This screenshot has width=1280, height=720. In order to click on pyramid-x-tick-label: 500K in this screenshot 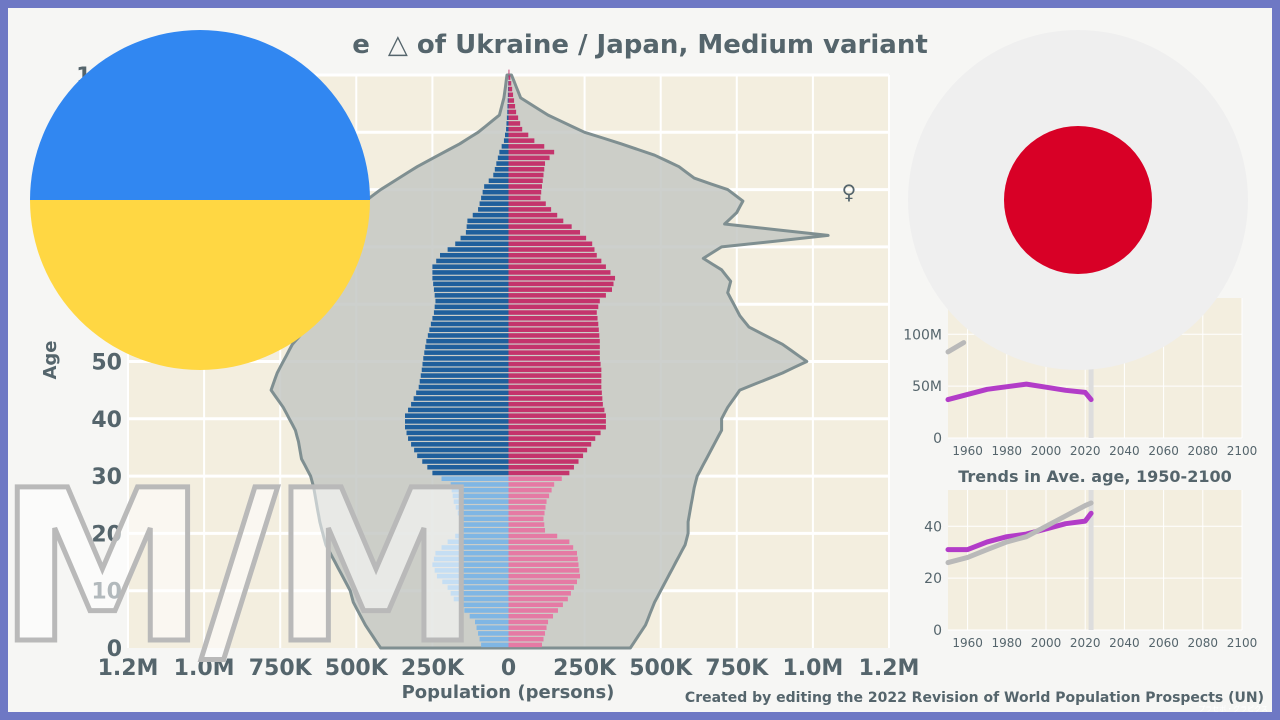, I will do `click(661, 668)`.